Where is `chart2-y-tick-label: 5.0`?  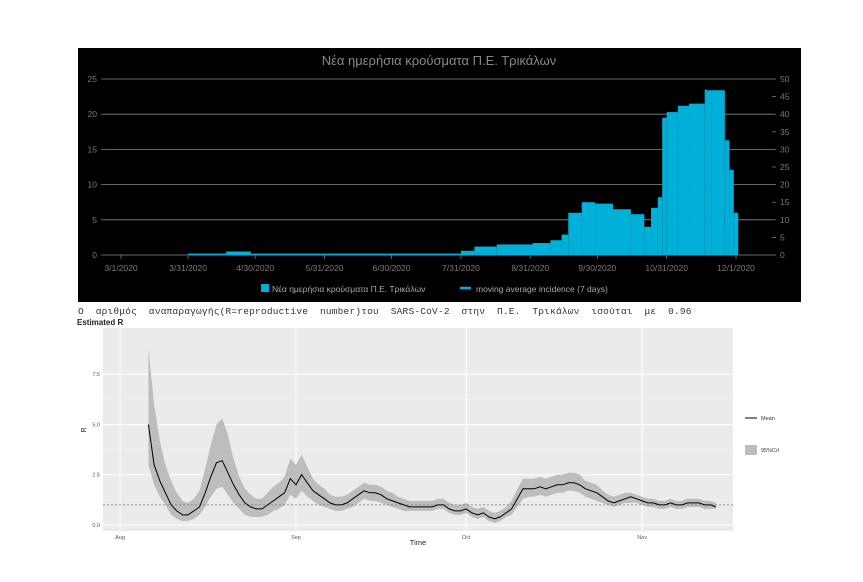
chart2-y-tick-label: 5.0 is located at coordinates (96, 425).